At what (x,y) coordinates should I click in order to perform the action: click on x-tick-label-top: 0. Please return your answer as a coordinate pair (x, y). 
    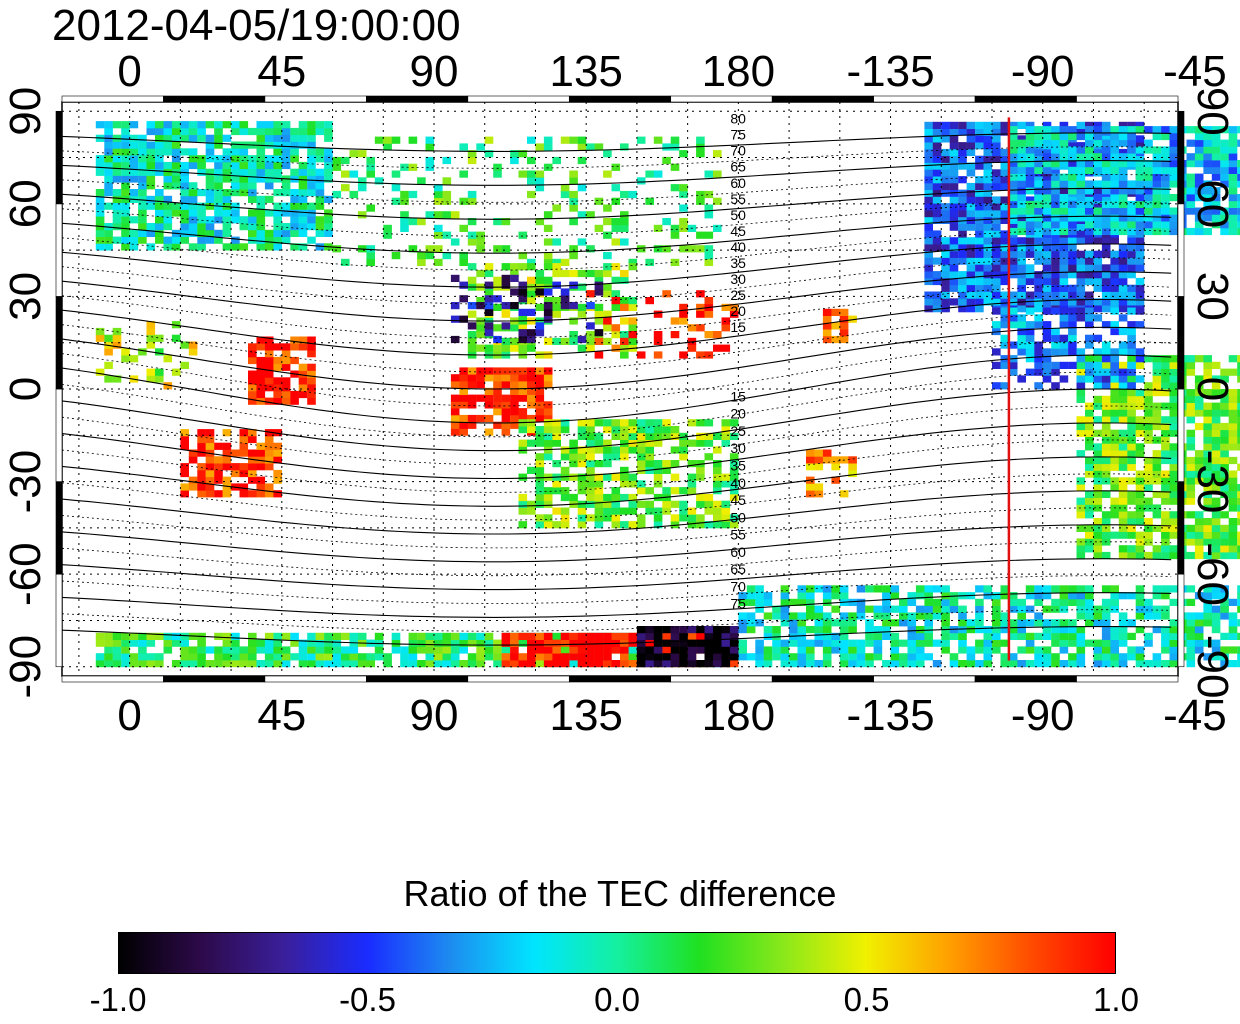
    Looking at the image, I should click on (129, 71).